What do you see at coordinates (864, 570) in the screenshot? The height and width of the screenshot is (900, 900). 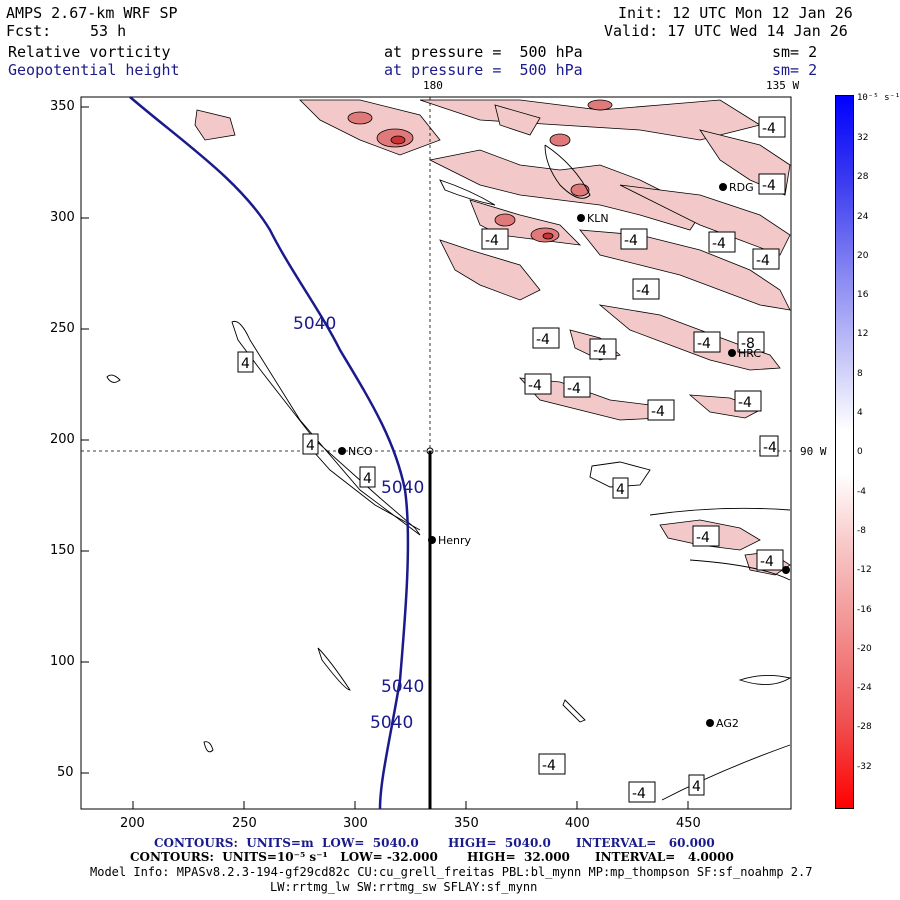 I see `colorbar-tick: -12` at bounding box center [864, 570].